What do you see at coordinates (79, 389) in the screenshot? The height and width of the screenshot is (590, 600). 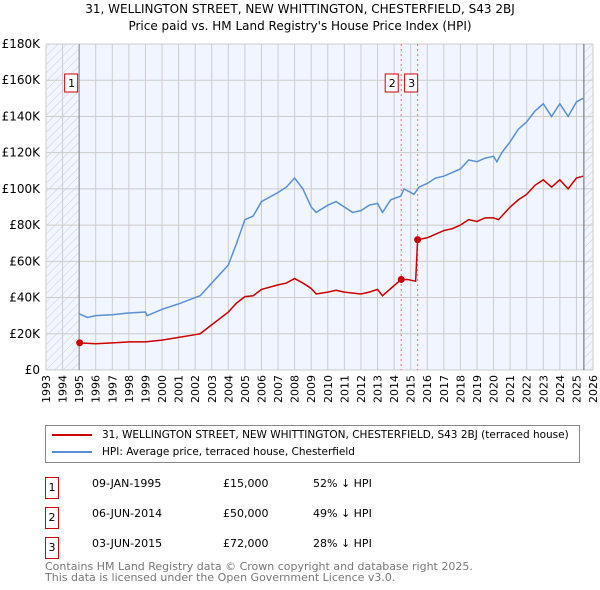 I see `x-tick-label: 1995` at bounding box center [79, 389].